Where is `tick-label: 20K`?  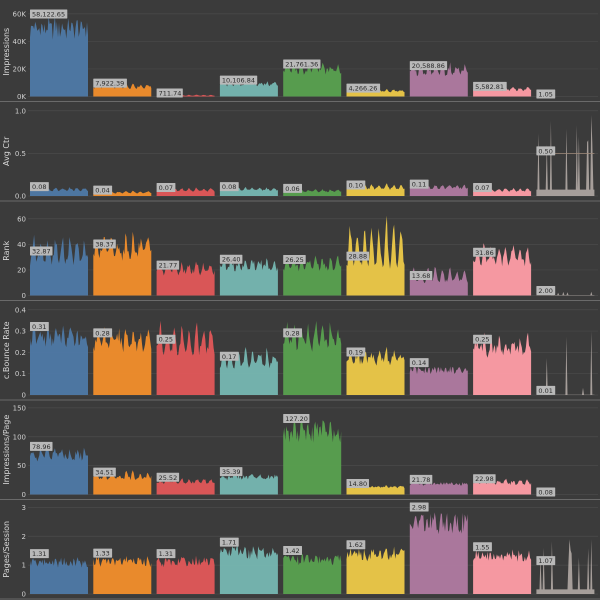 tick-label: 20K is located at coordinates (20, 69).